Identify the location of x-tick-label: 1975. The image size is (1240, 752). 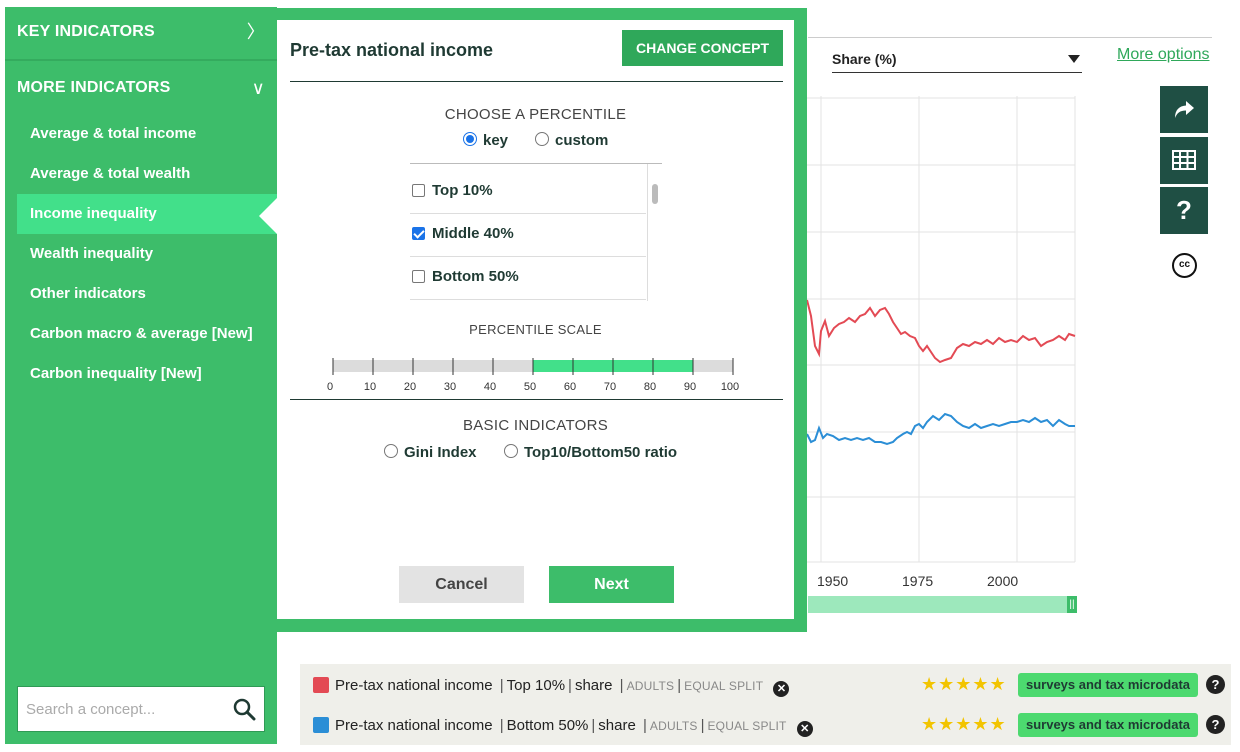
(918, 581).